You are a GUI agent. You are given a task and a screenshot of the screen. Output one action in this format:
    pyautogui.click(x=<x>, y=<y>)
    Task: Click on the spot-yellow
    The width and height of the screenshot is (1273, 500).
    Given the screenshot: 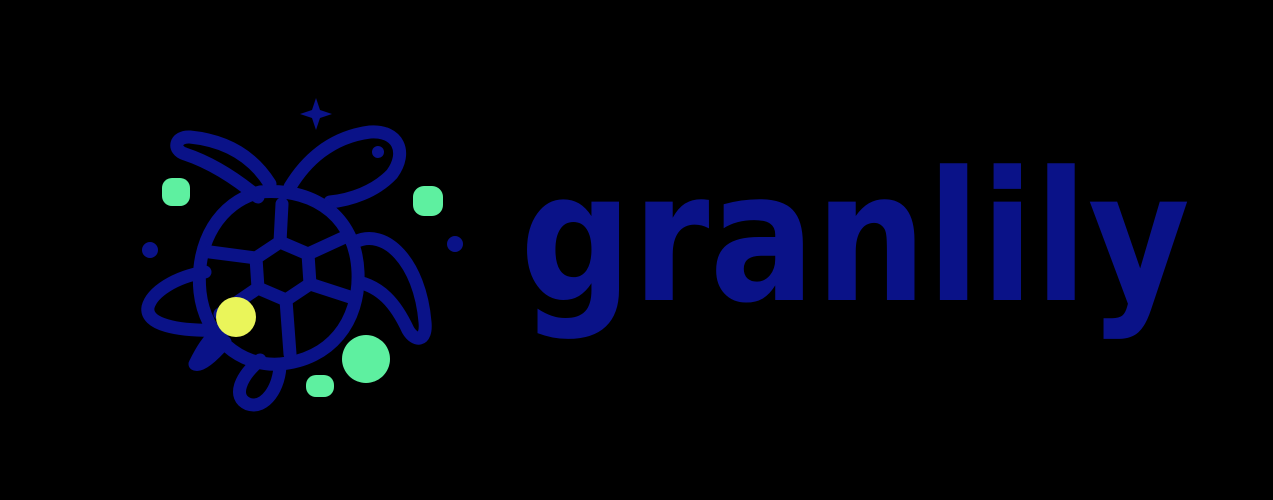 What is the action you would take?
    pyautogui.click(x=236, y=317)
    